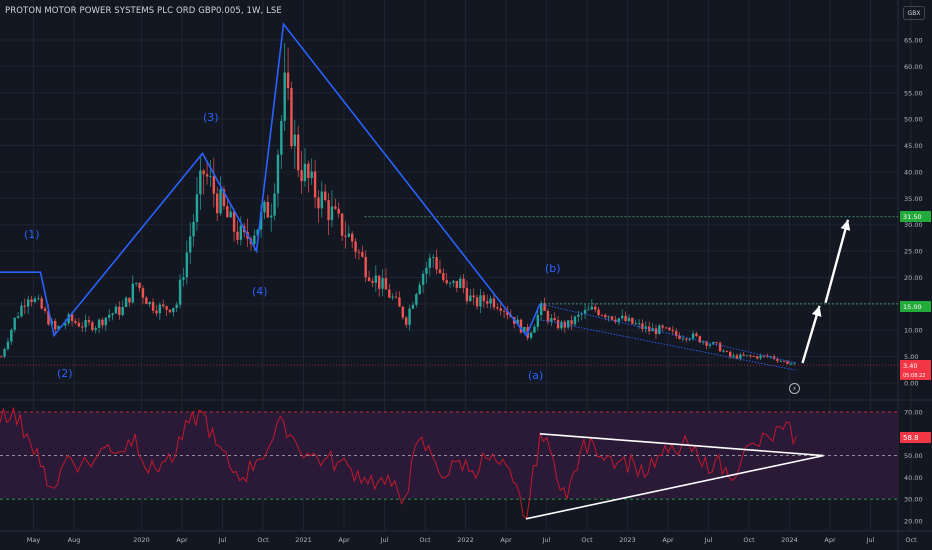 This screenshot has width=932, height=550. Describe the element at coordinates (913, 413) in the screenshot. I see `rsi-tick-label: 70.00` at that location.